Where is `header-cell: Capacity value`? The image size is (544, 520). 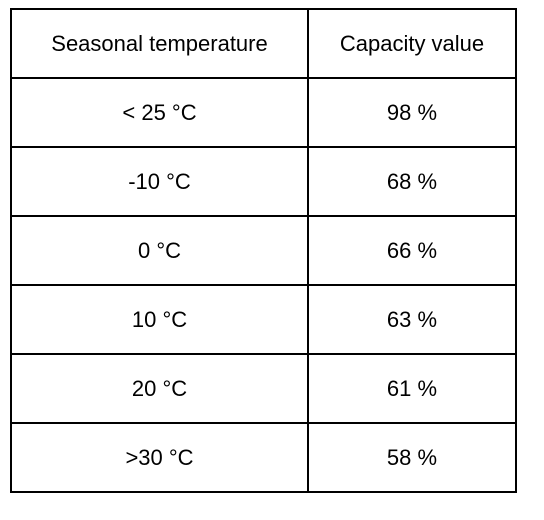
header-cell: Capacity value is located at coordinates (412, 43).